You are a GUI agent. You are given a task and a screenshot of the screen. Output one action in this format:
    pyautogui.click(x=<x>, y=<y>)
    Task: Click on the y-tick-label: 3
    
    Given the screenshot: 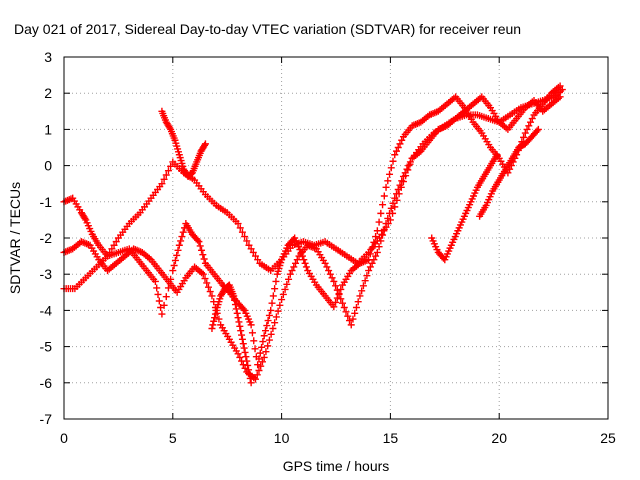 What is the action you would take?
    pyautogui.click(x=48, y=57)
    